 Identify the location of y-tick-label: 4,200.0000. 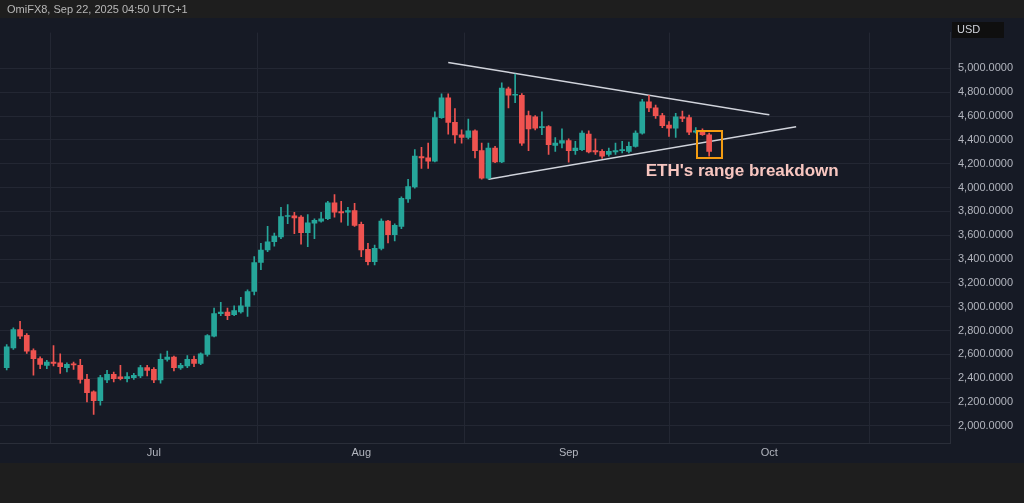
(986, 162).